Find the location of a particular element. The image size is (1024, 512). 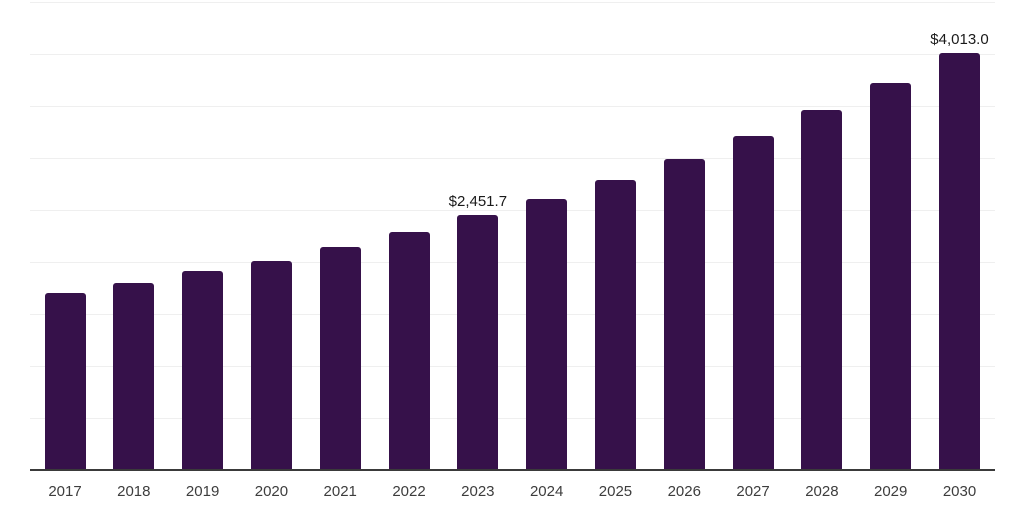

x-tick-2029: 2029 is located at coordinates (891, 491).